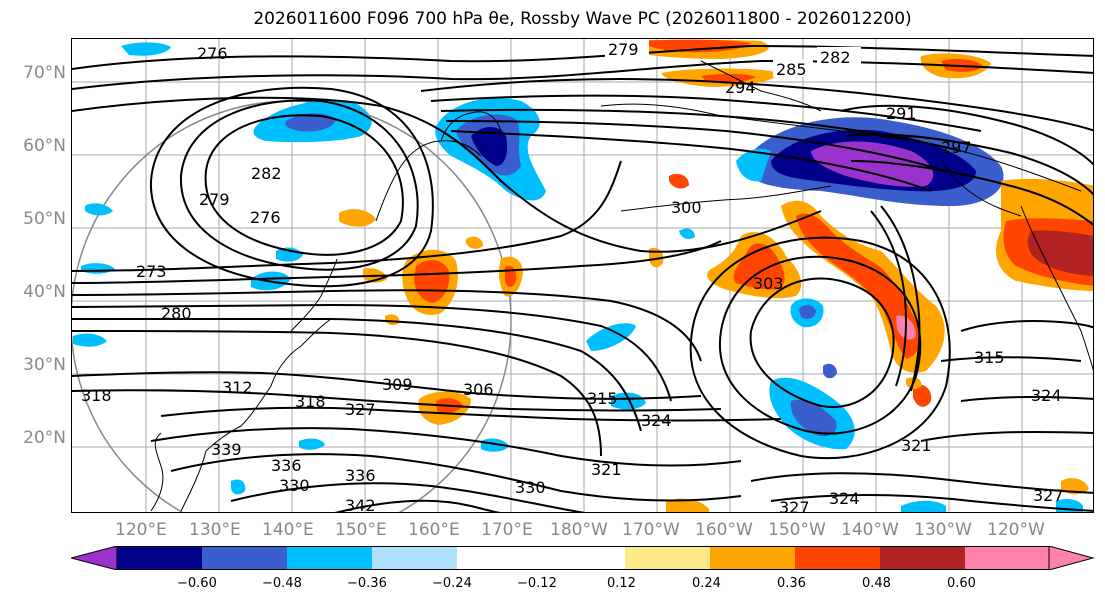 The image size is (1105, 606). I want to click on lat-label-70n: 70°N, so click(44, 73).